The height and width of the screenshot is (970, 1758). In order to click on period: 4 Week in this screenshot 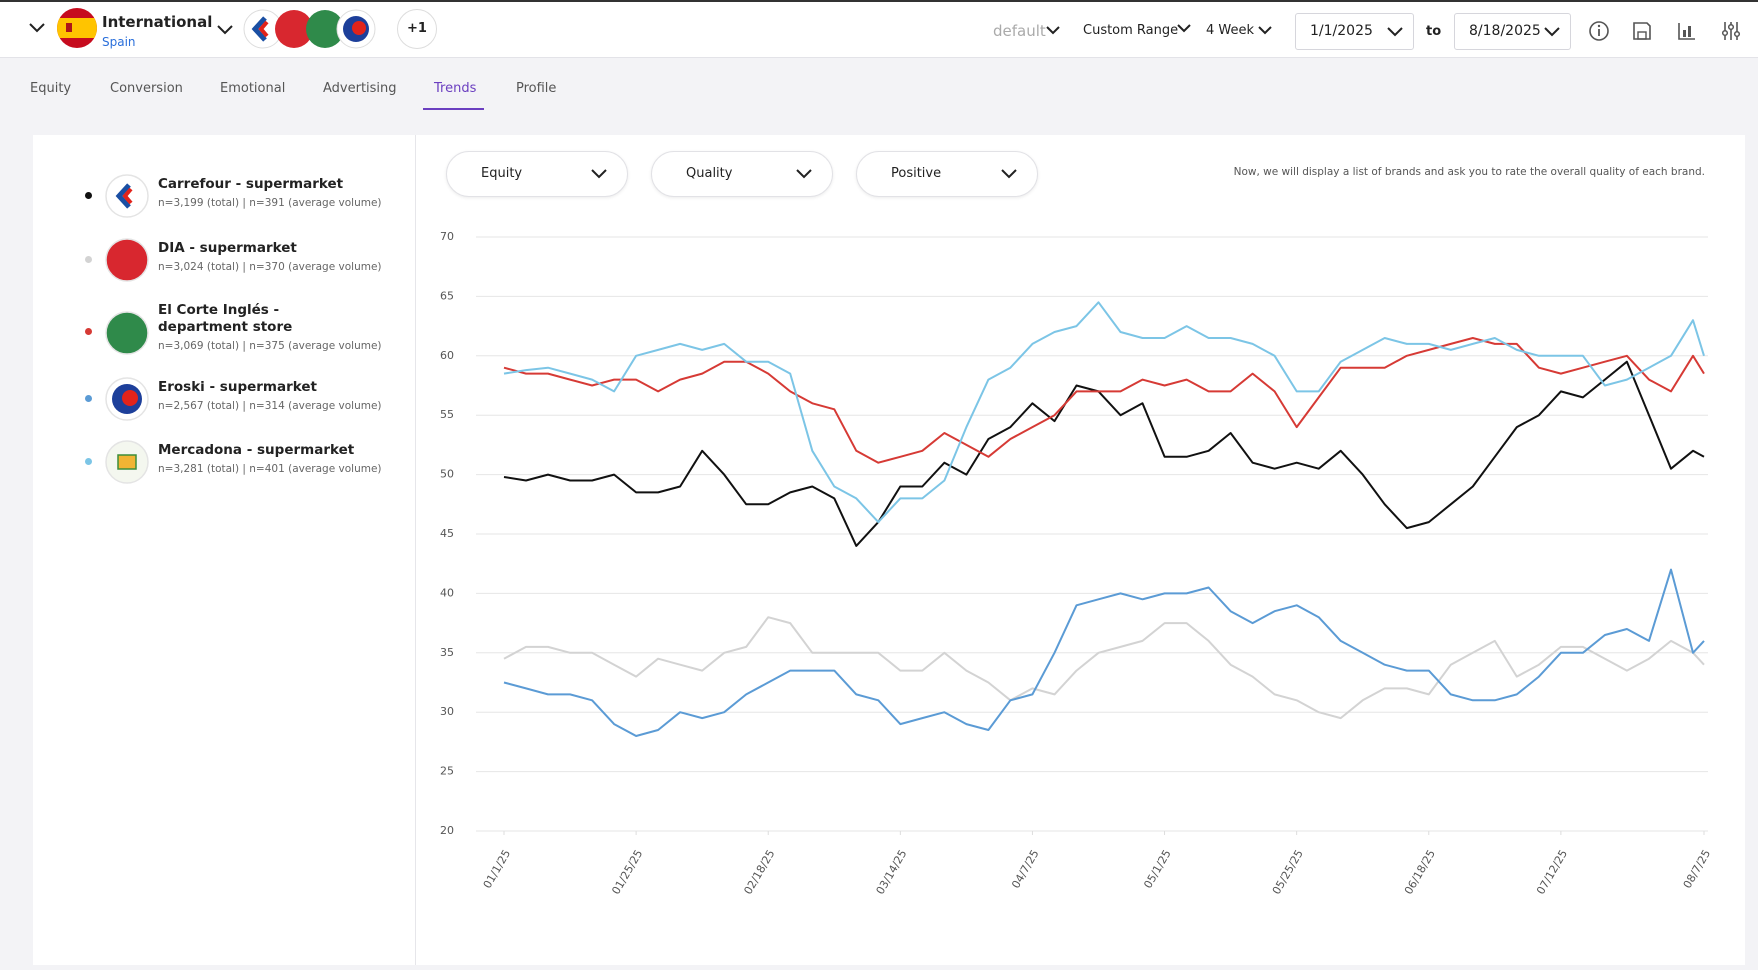, I will do `click(1230, 30)`.